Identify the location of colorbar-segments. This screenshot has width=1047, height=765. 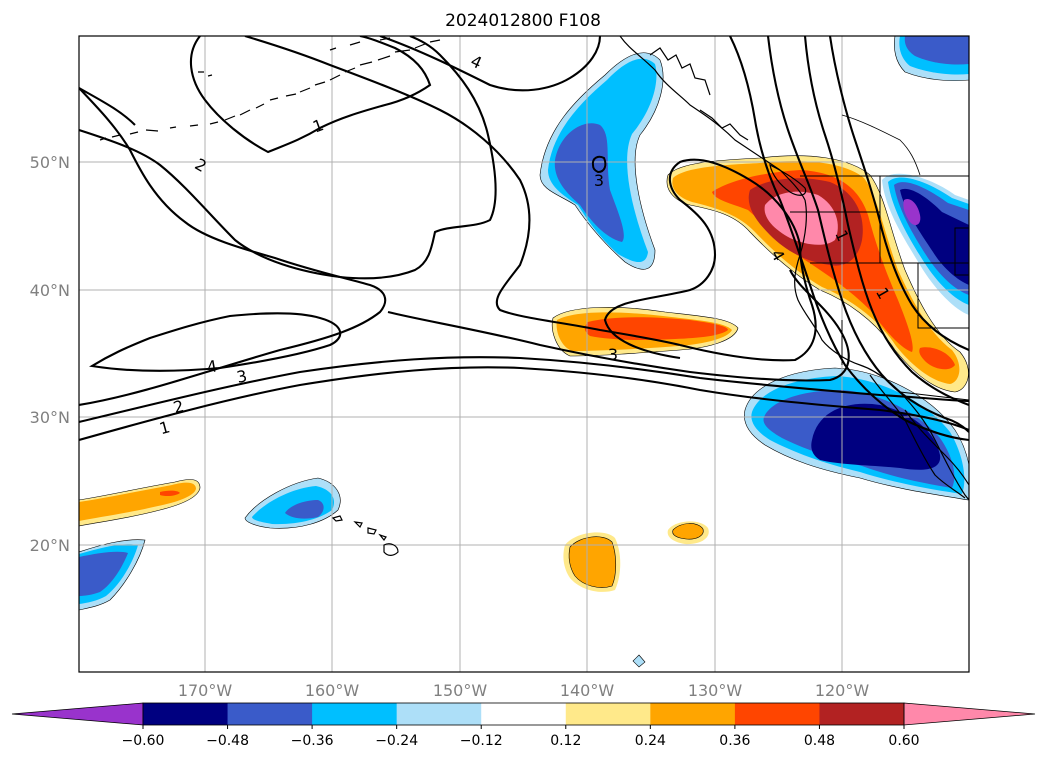
(523, 714).